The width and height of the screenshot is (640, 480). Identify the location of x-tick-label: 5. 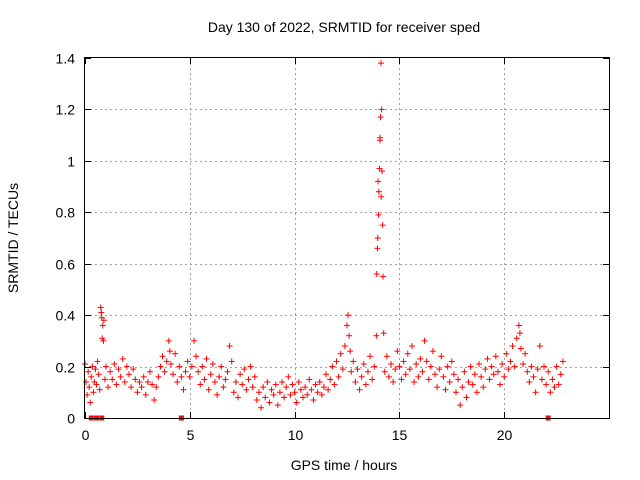
(191, 435).